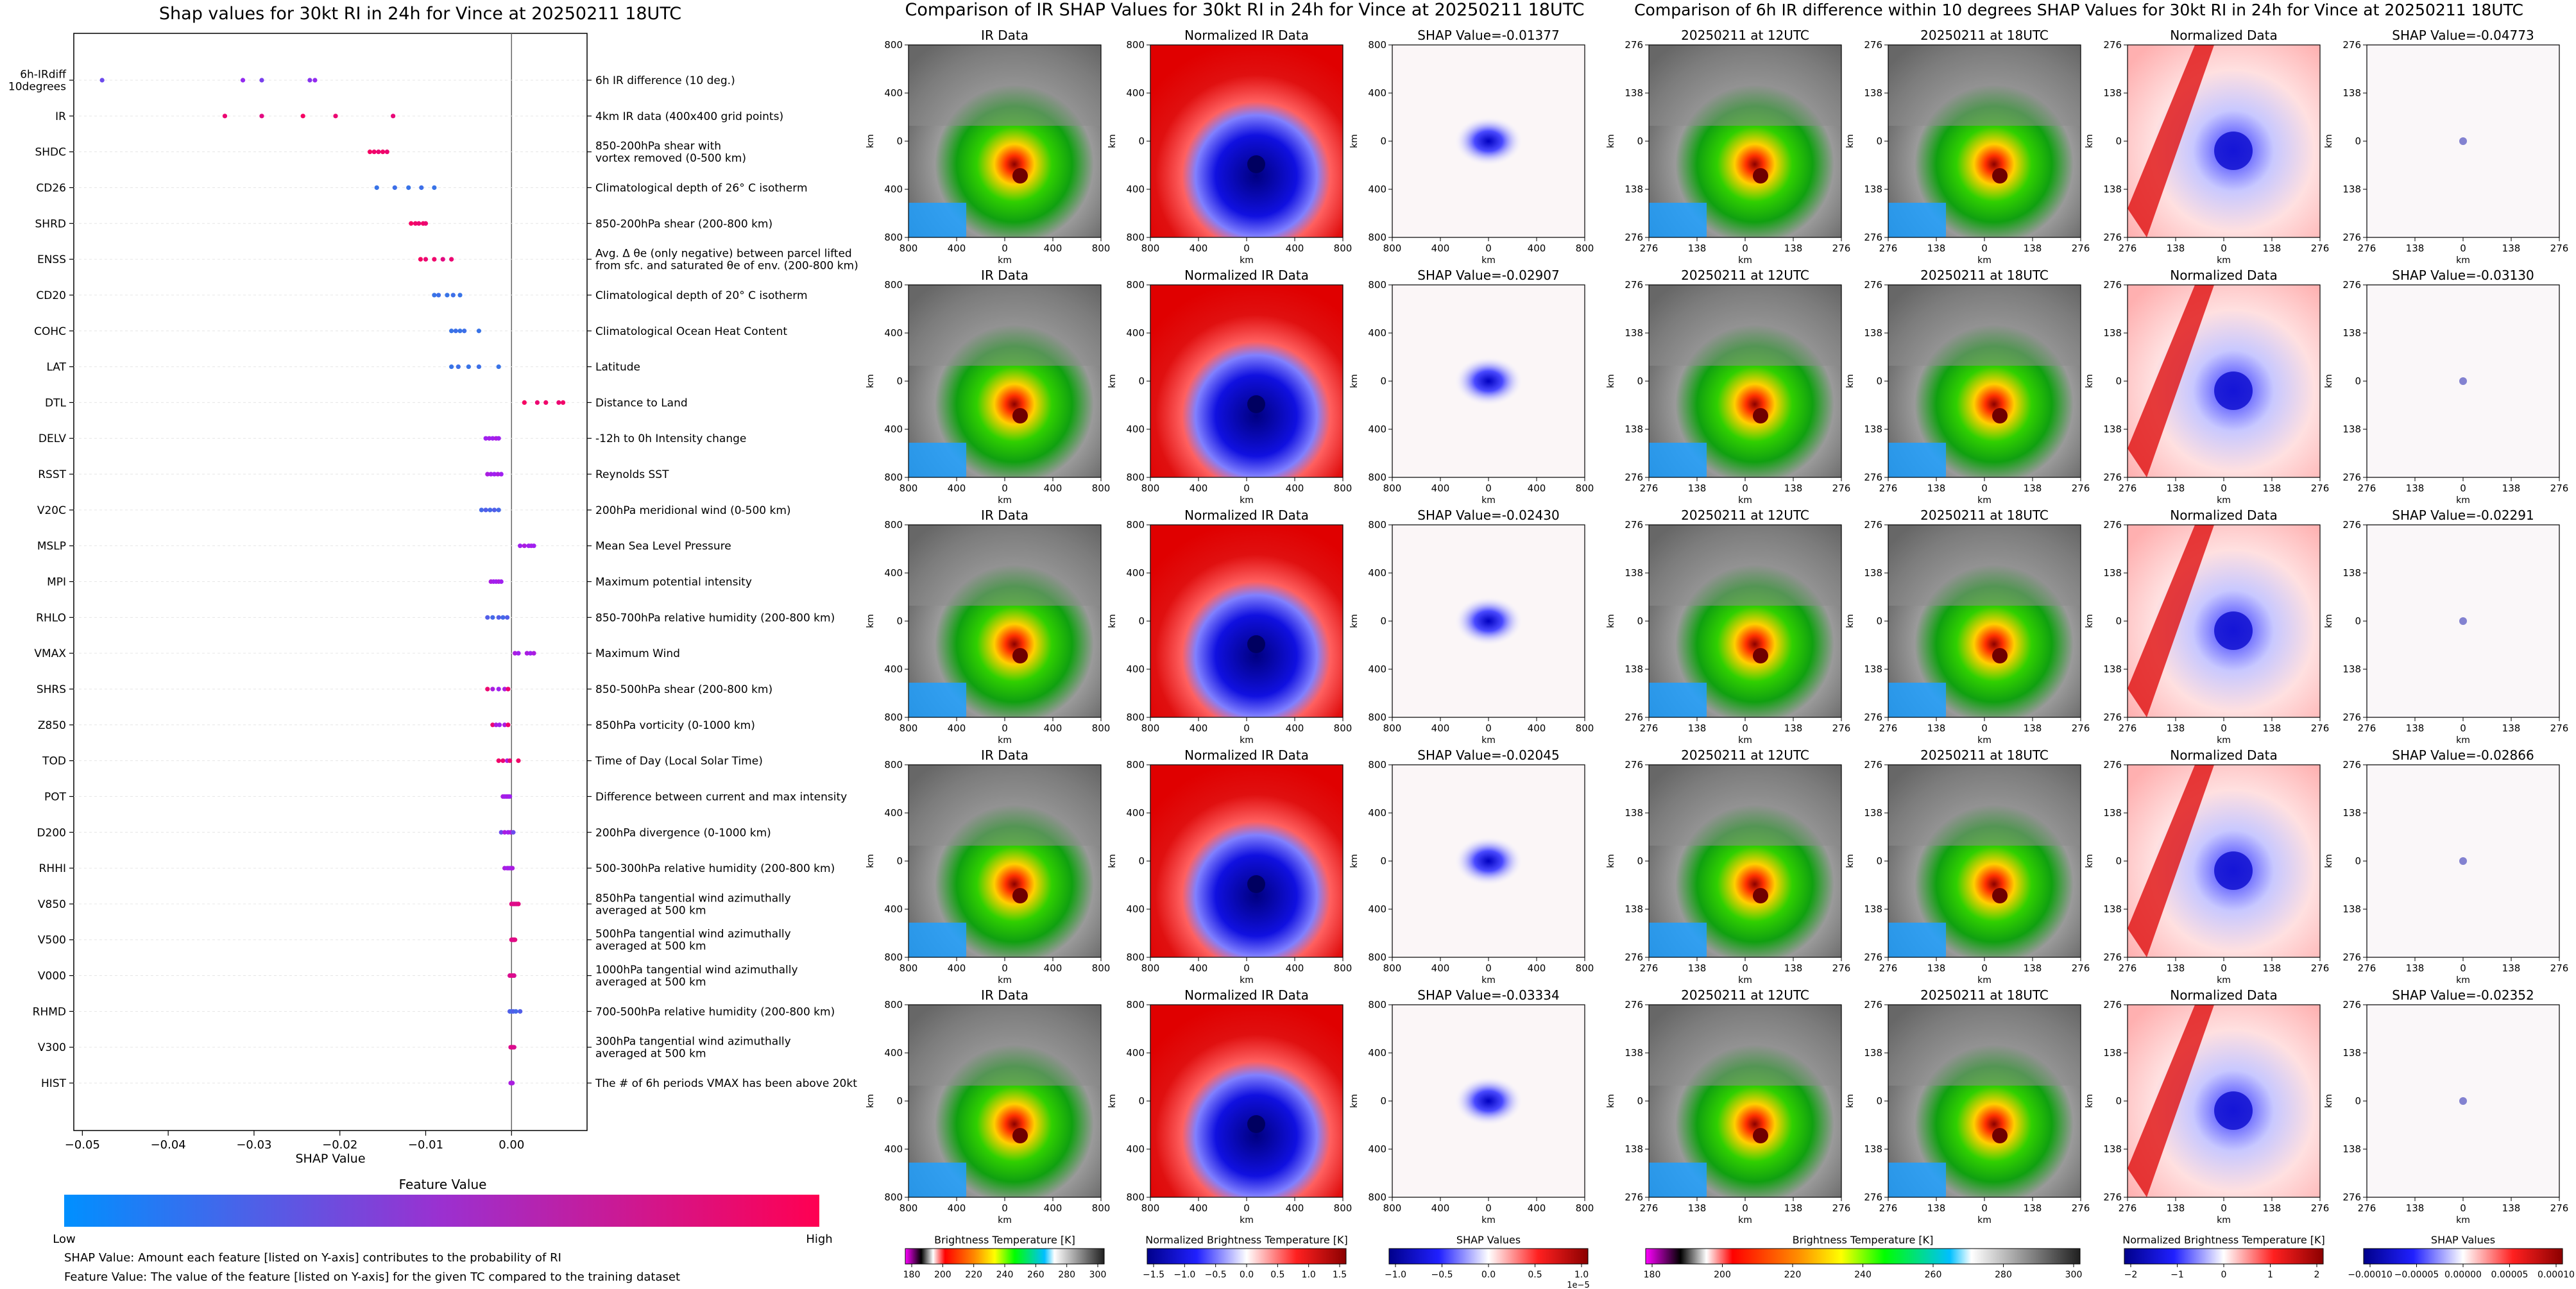 This screenshot has height=1289, width=2576. Describe the element at coordinates (1005, 35) in the screenshot. I see `panel-title: IR Data` at that location.